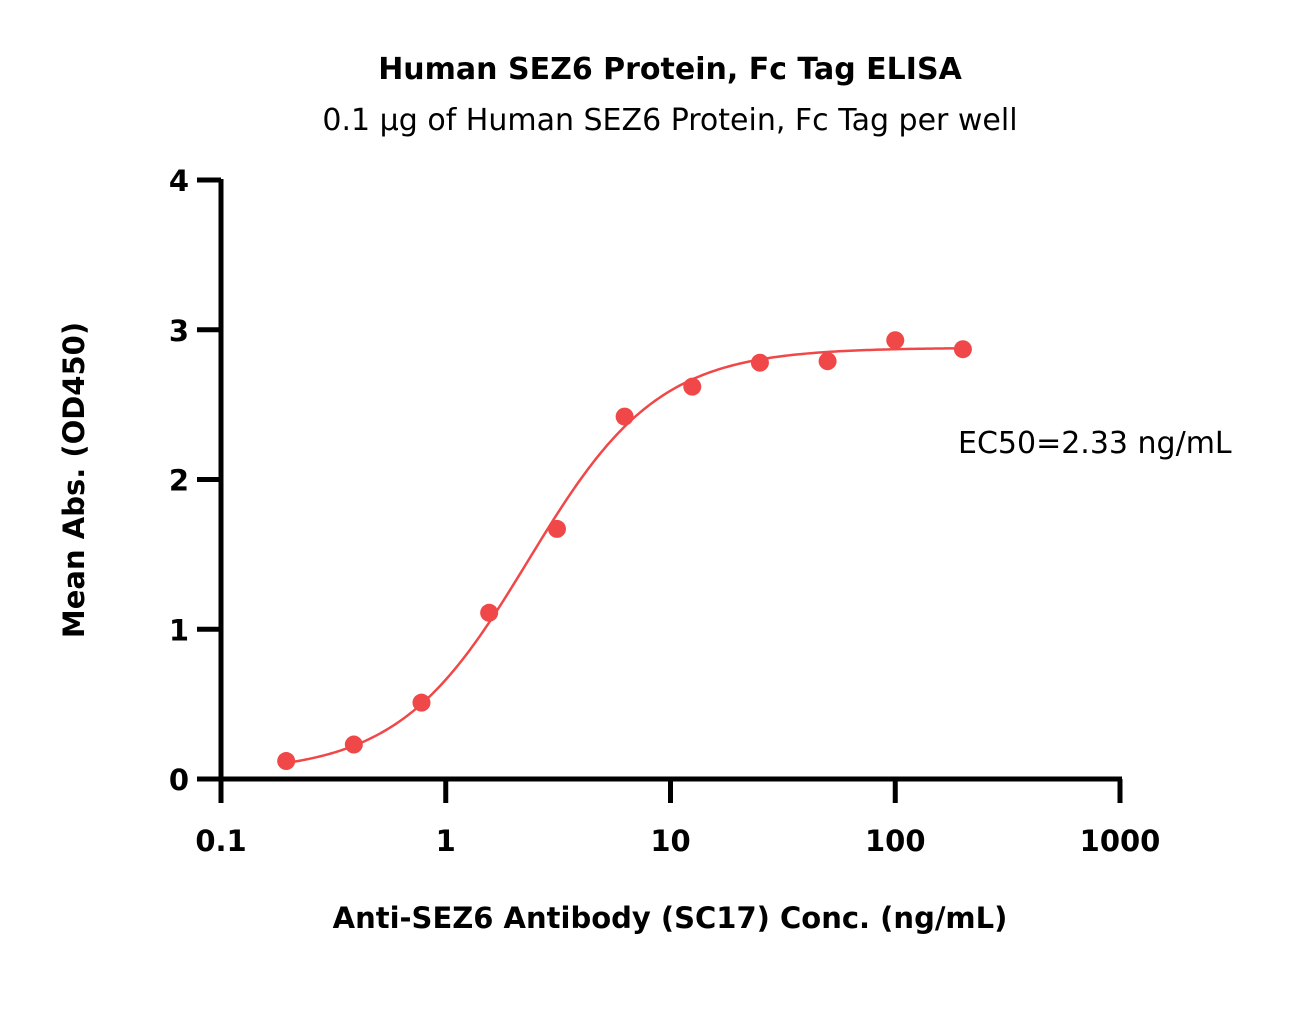 This screenshot has height=1035, width=1297. What do you see at coordinates (179, 181) in the screenshot?
I see `y-tick-label: 4` at bounding box center [179, 181].